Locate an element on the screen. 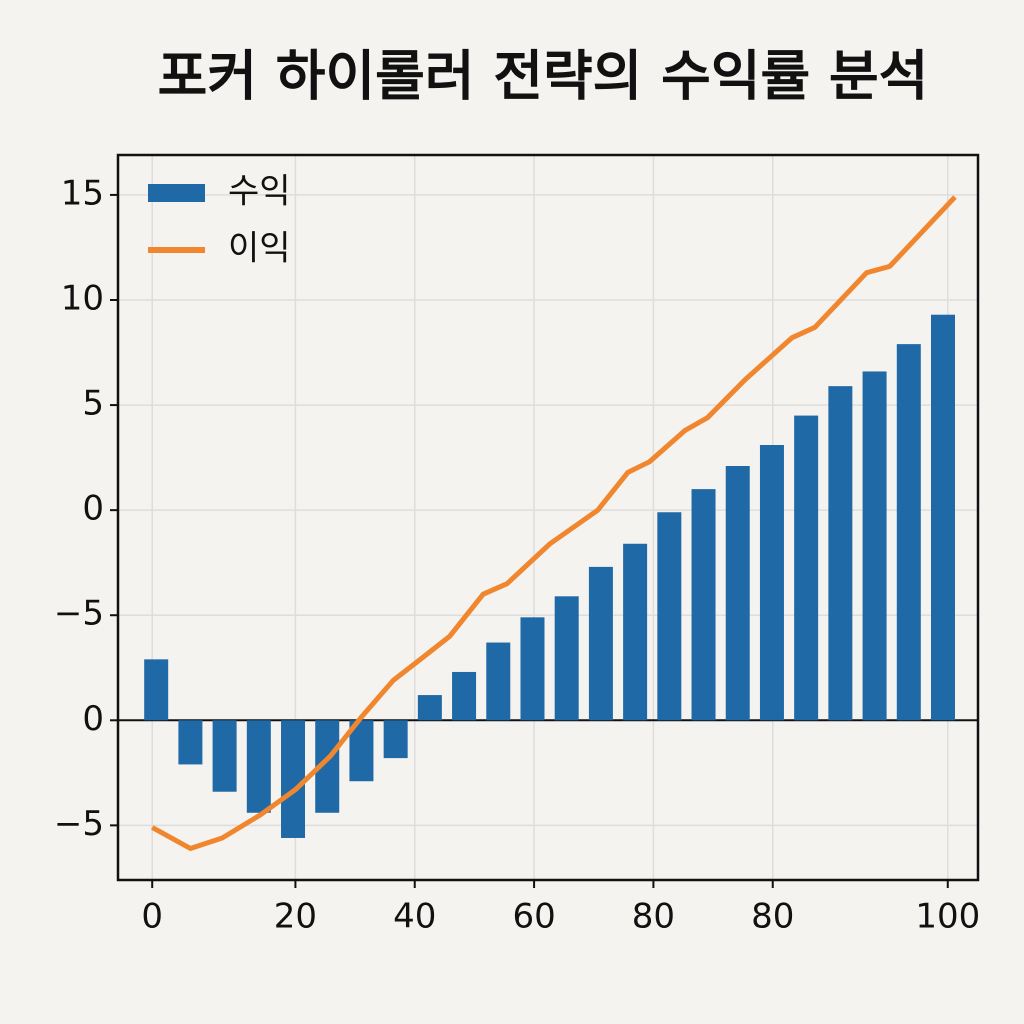 This screenshot has width=1024, height=1024. x-tick-label: 0 is located at coordinates (152, 917).